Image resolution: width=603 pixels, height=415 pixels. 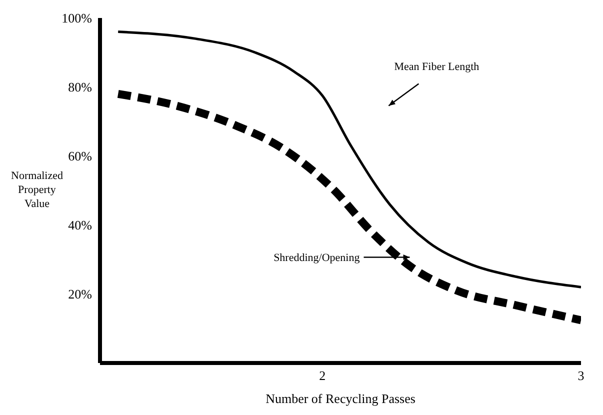 What do you see at coordinates (317, 258) in the screenshot?
I see `annotation: Shredding/Opening` at bounding box center [317, 258].